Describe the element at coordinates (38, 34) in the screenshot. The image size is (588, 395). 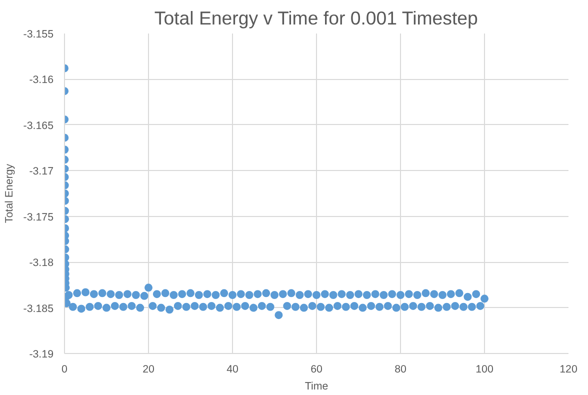
I see `y-tick-label: -3.155` at that location.